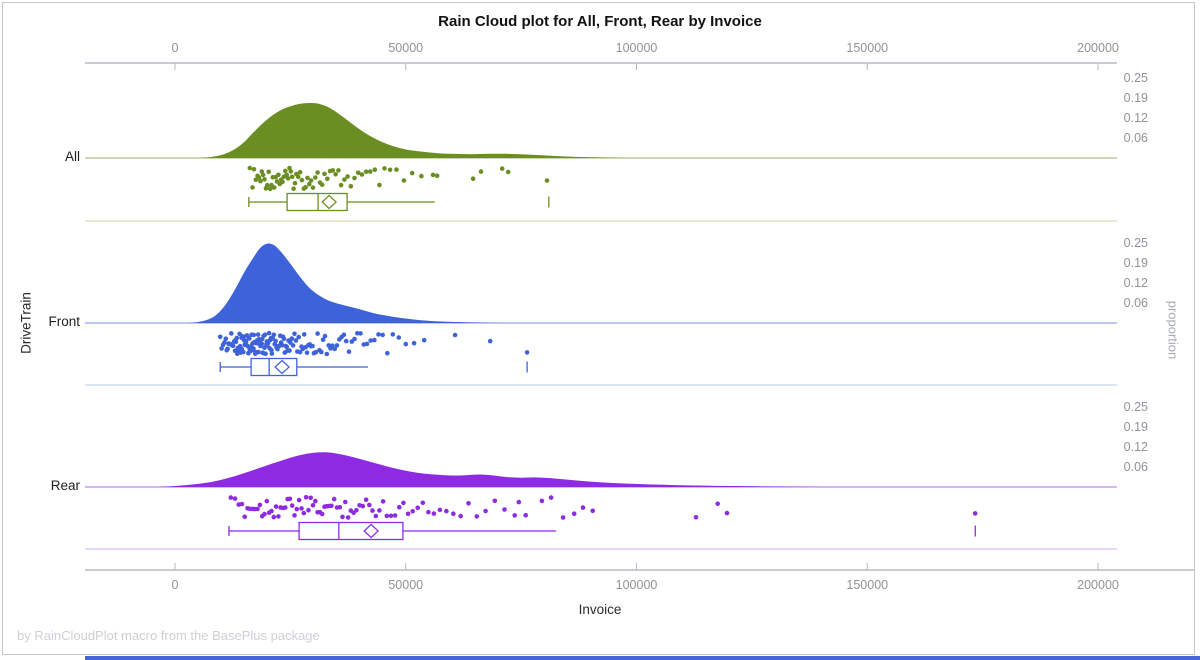 The height and width of the screenshot is (660, 1200). I want to click on boxplot-all, so click(399, 202).